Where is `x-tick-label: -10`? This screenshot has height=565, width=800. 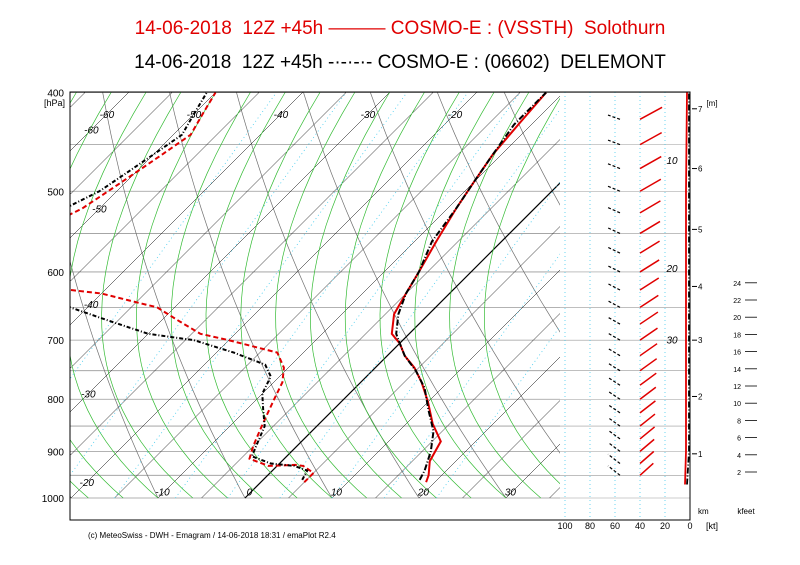 x-tick-label: -10 is located at coordinates (162, 493).